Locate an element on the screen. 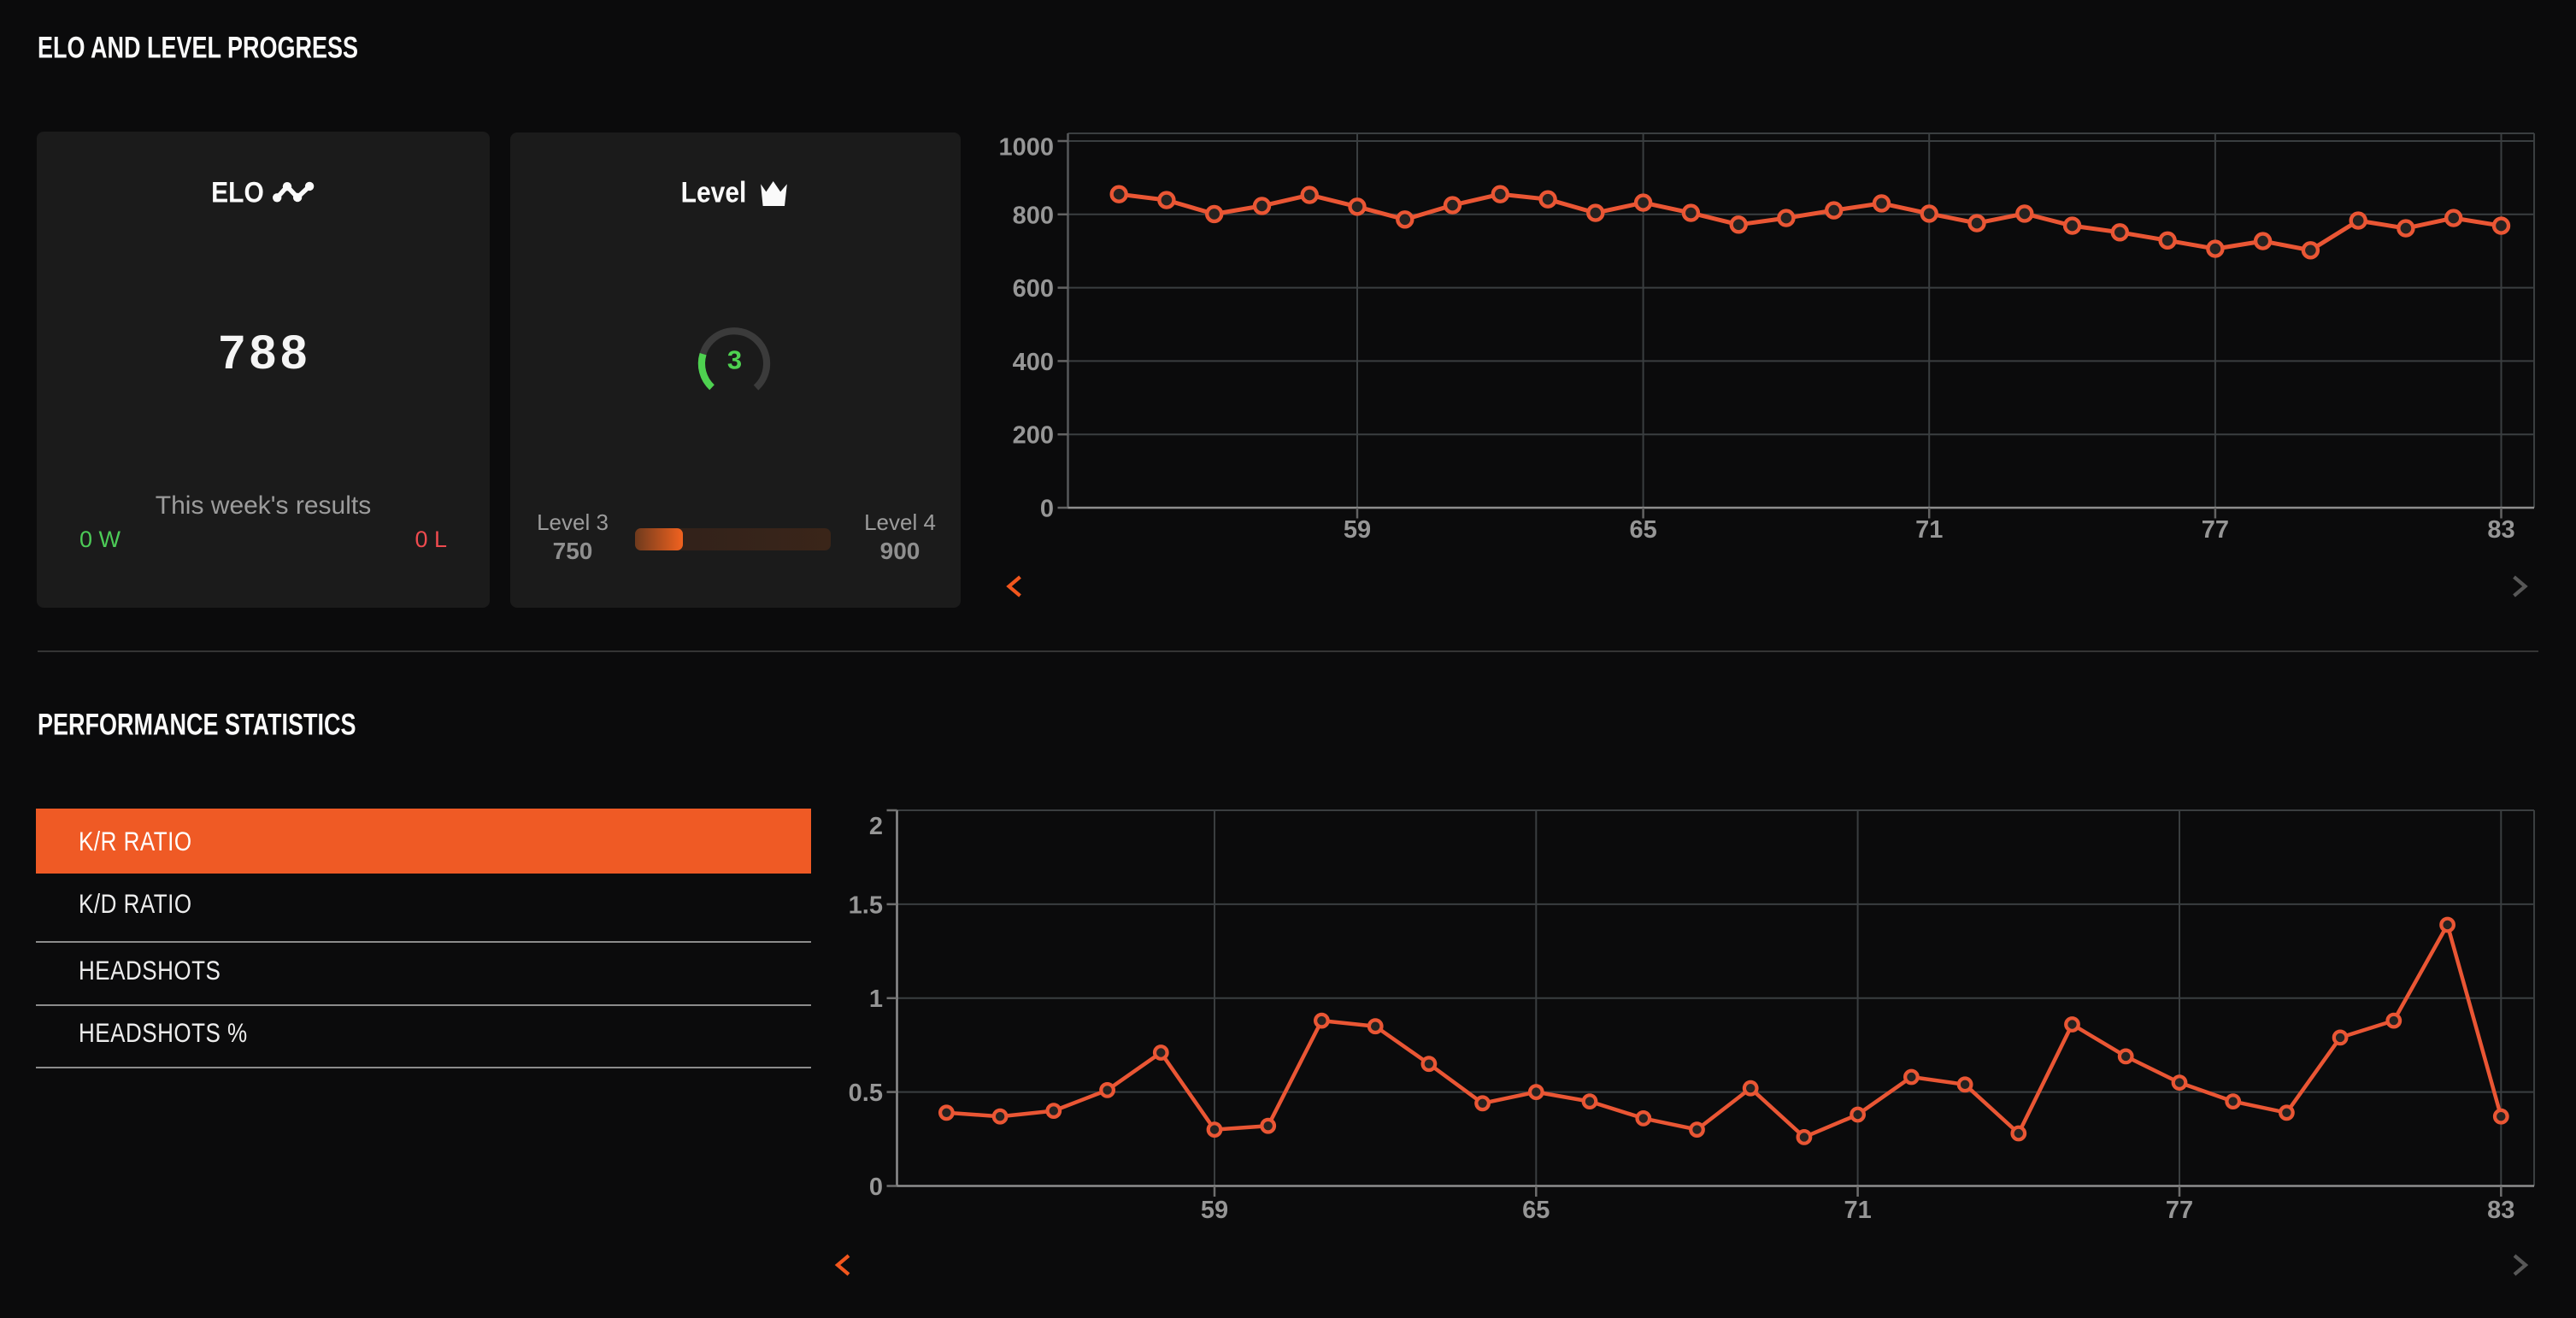  svg-text: 1000 is located at coordinates (1026, 148).